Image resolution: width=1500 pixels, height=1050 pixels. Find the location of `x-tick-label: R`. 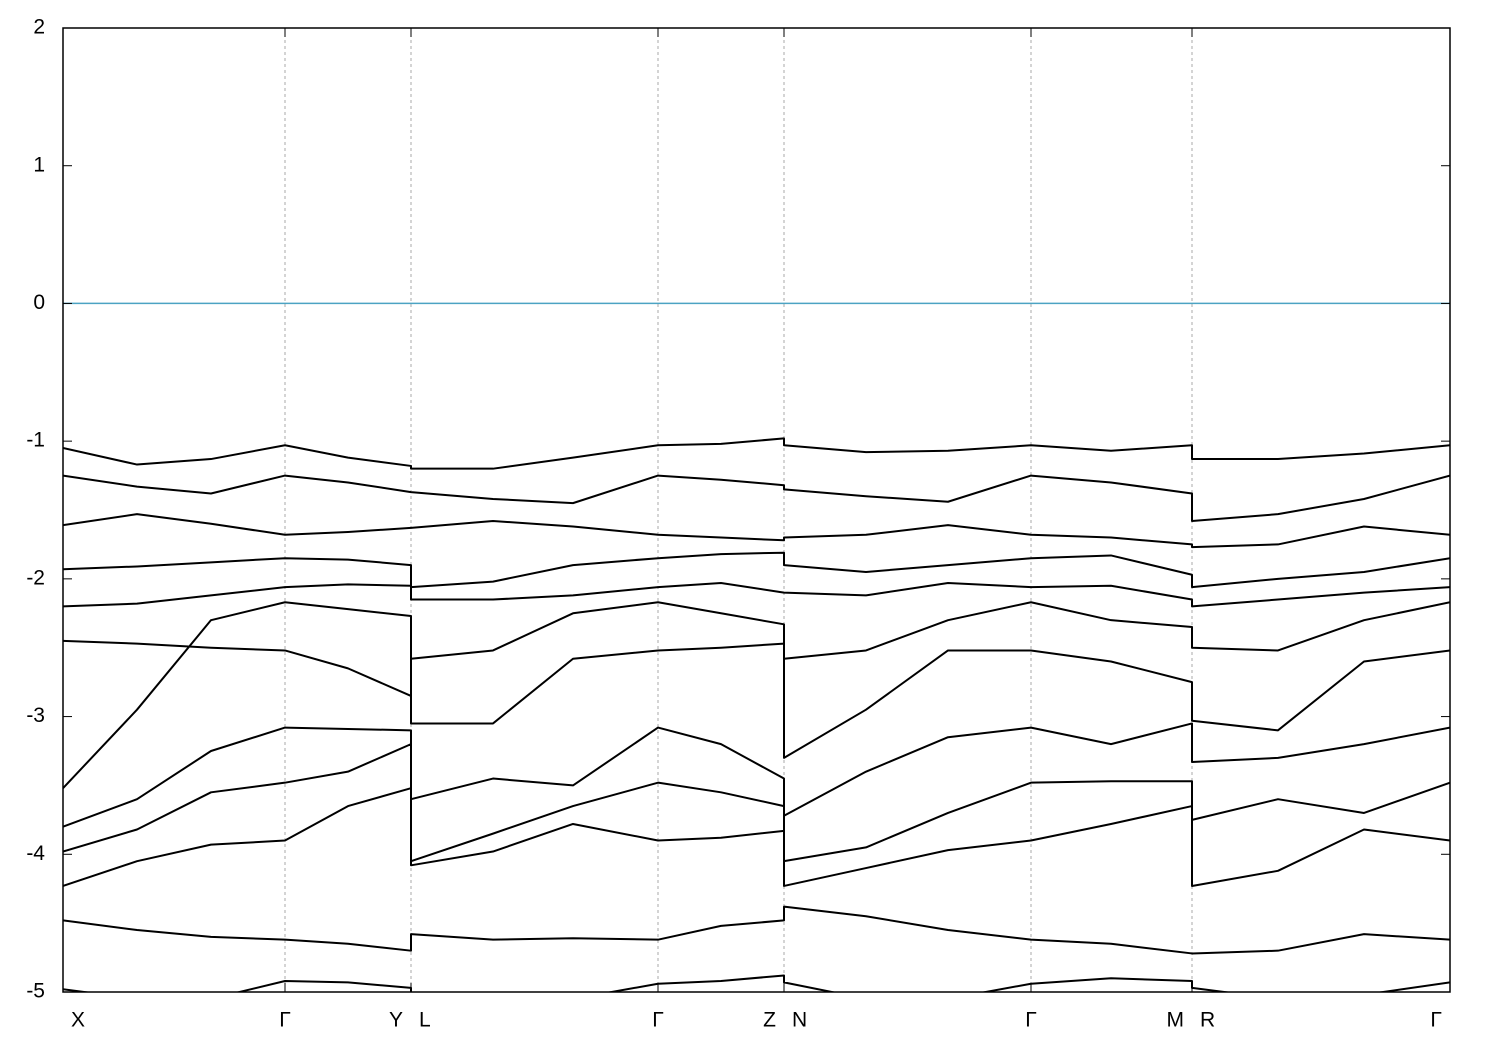

x-tick-label: R is located at coordinates (1207, 1020).